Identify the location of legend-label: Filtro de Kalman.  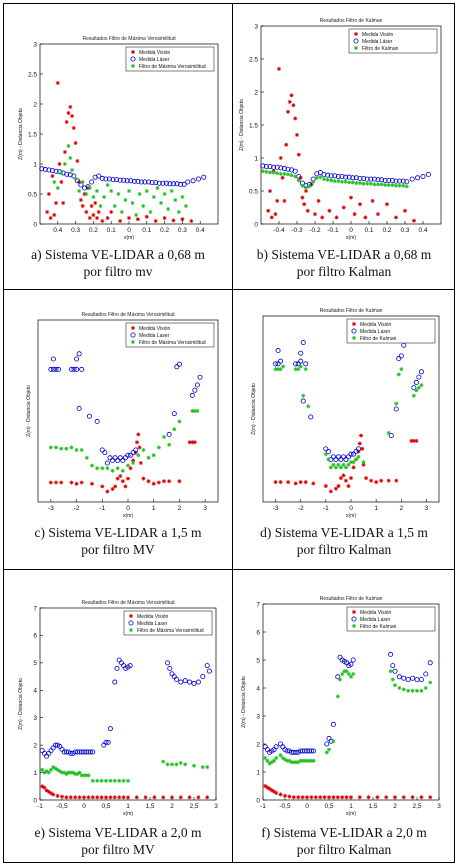
(380, 49).